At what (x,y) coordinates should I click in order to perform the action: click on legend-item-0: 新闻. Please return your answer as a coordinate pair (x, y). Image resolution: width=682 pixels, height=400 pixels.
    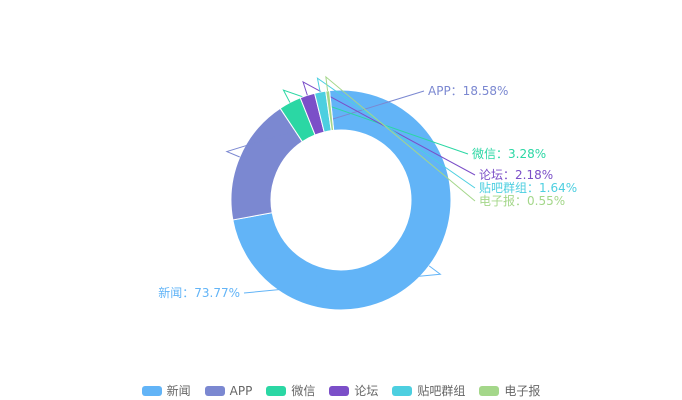
    Looking at the image, I should click on (166, 390).